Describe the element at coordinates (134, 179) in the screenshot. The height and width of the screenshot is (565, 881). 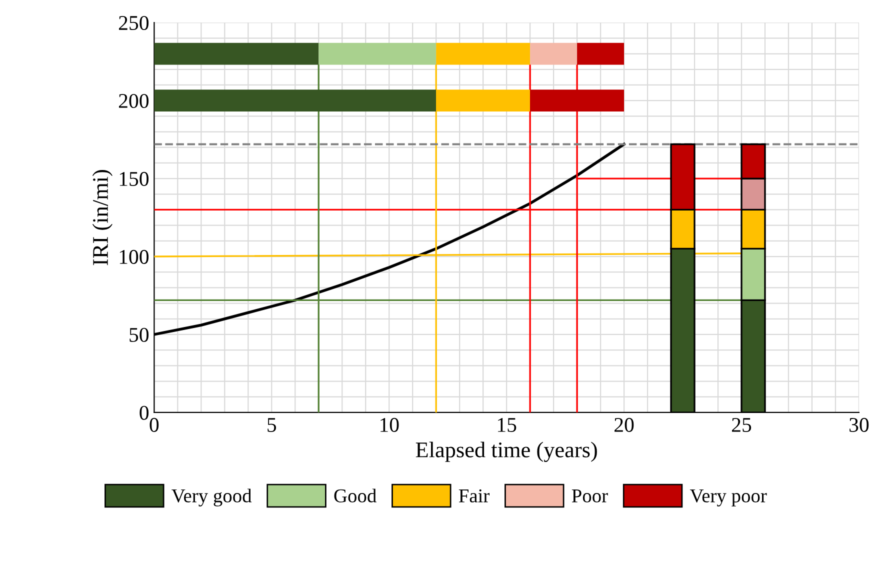
I see `y-tick-label: 150` at that location.